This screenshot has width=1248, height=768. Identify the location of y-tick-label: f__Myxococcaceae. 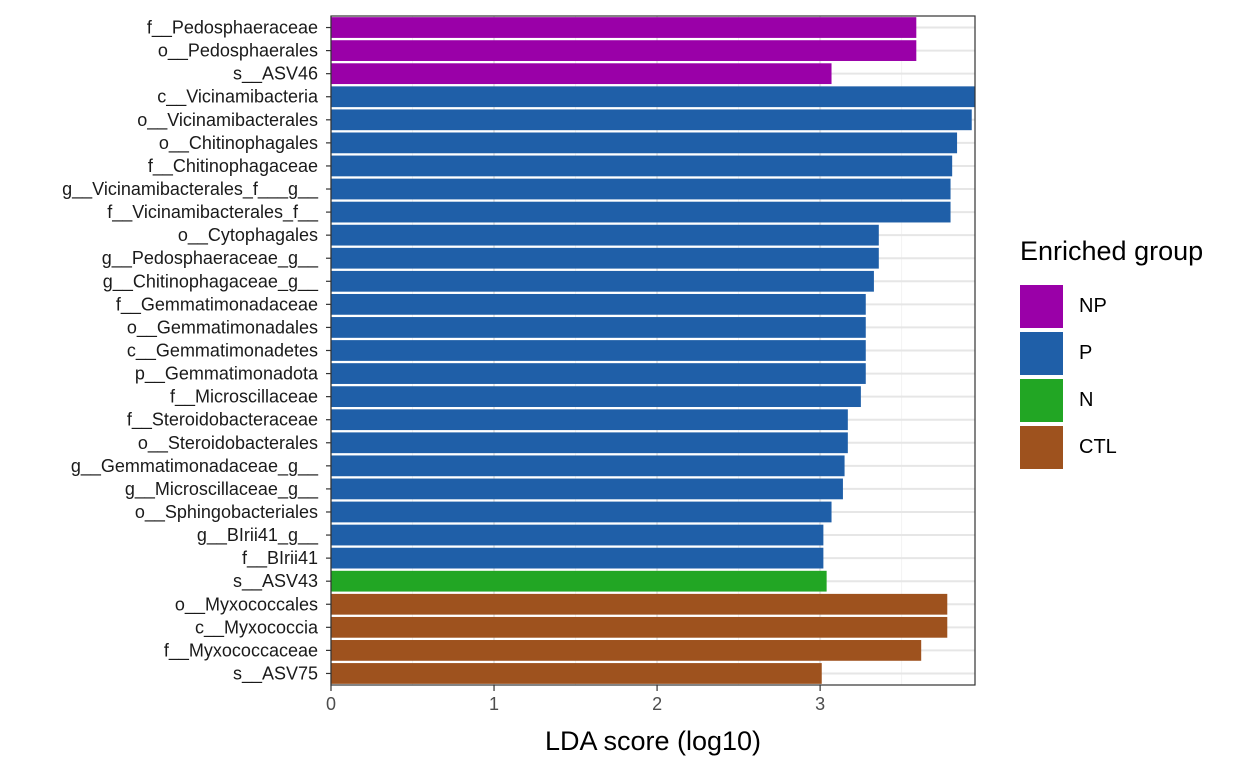
(241, 650).